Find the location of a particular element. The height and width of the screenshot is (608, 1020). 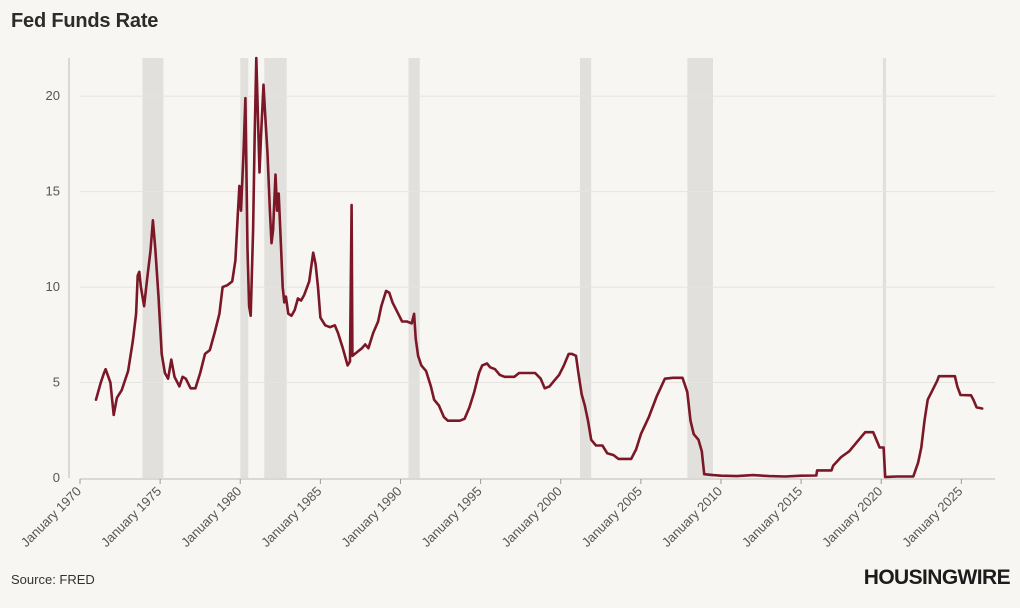

x-tick-label: January 1990 is located at coordinates (371, 517).